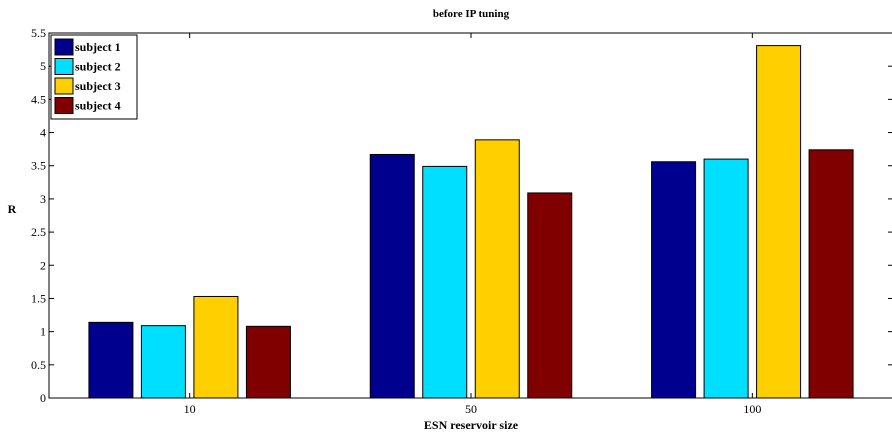 This screenshot has width=892, height=437. Describe the element at coordinates (12, 209) in the screenshot. I see `y-axis-label: R` at that location.